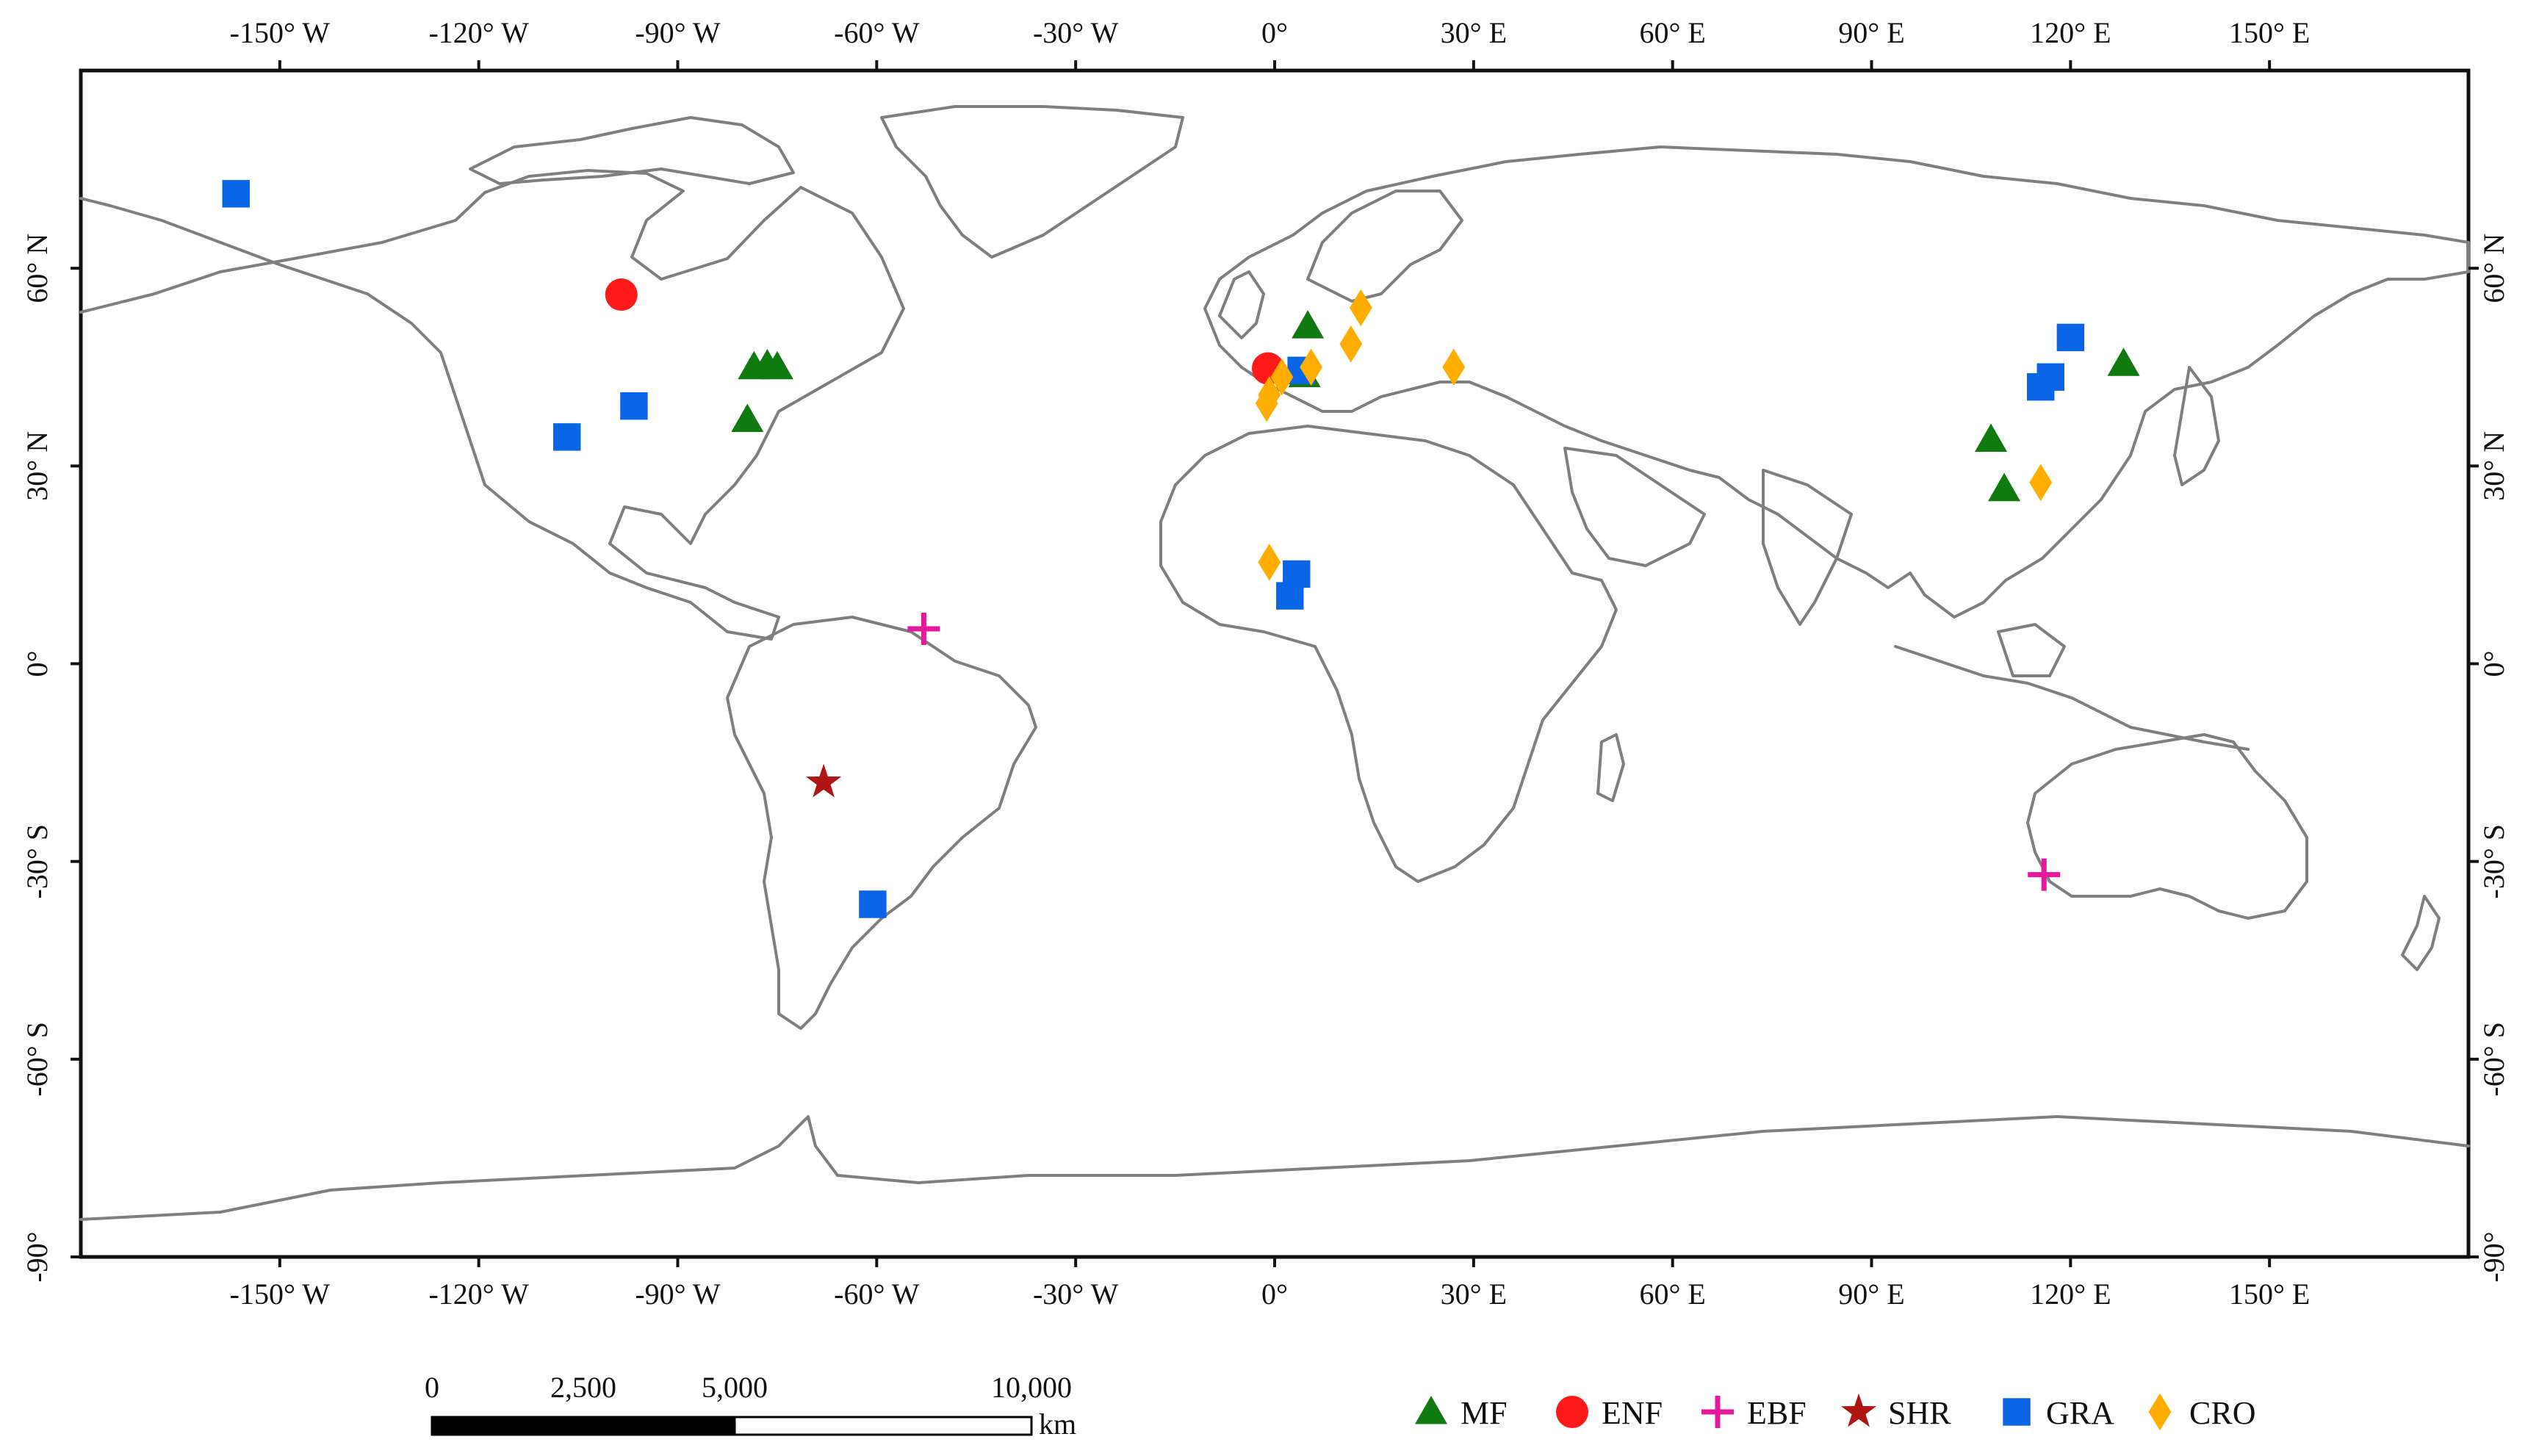 Image resolution: width=2539 pixels, height=1456 pixels. What do you see at coordinates (877, 32) in the screenshot?
I see `top-lon-label: -60° W` at bounding box center [877, 32].